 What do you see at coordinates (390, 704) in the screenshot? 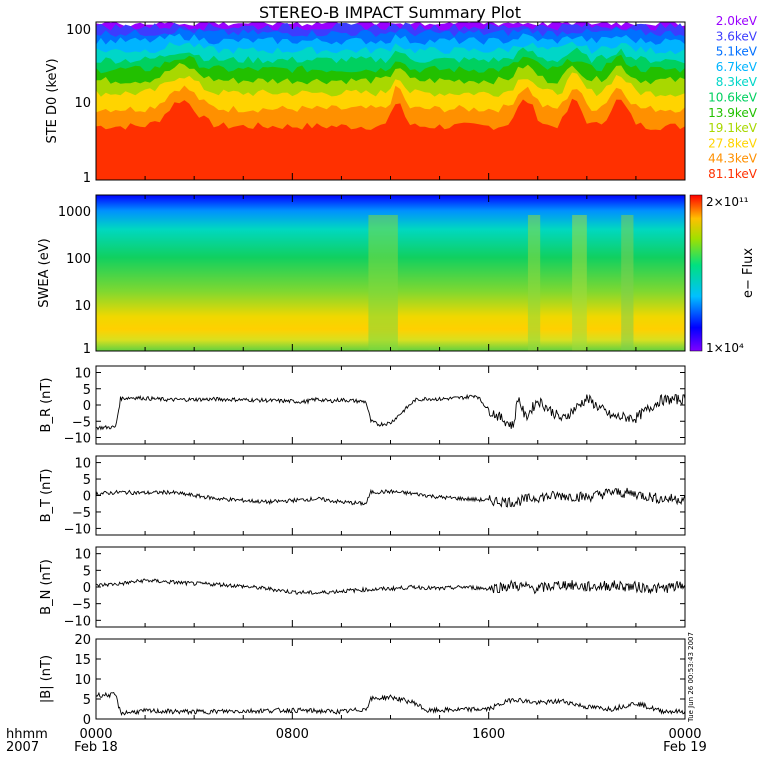
I see `bmag-trace` at bounding box center [390, 704].